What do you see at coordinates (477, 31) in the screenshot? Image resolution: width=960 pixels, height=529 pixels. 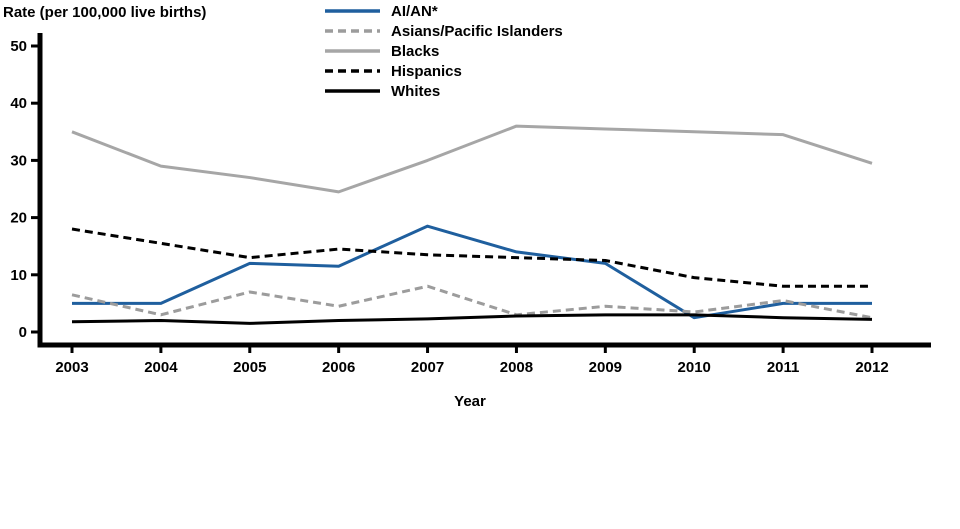 I see `legend-label: Asians/Pacific Islanders` at bounding box center [477, 31].